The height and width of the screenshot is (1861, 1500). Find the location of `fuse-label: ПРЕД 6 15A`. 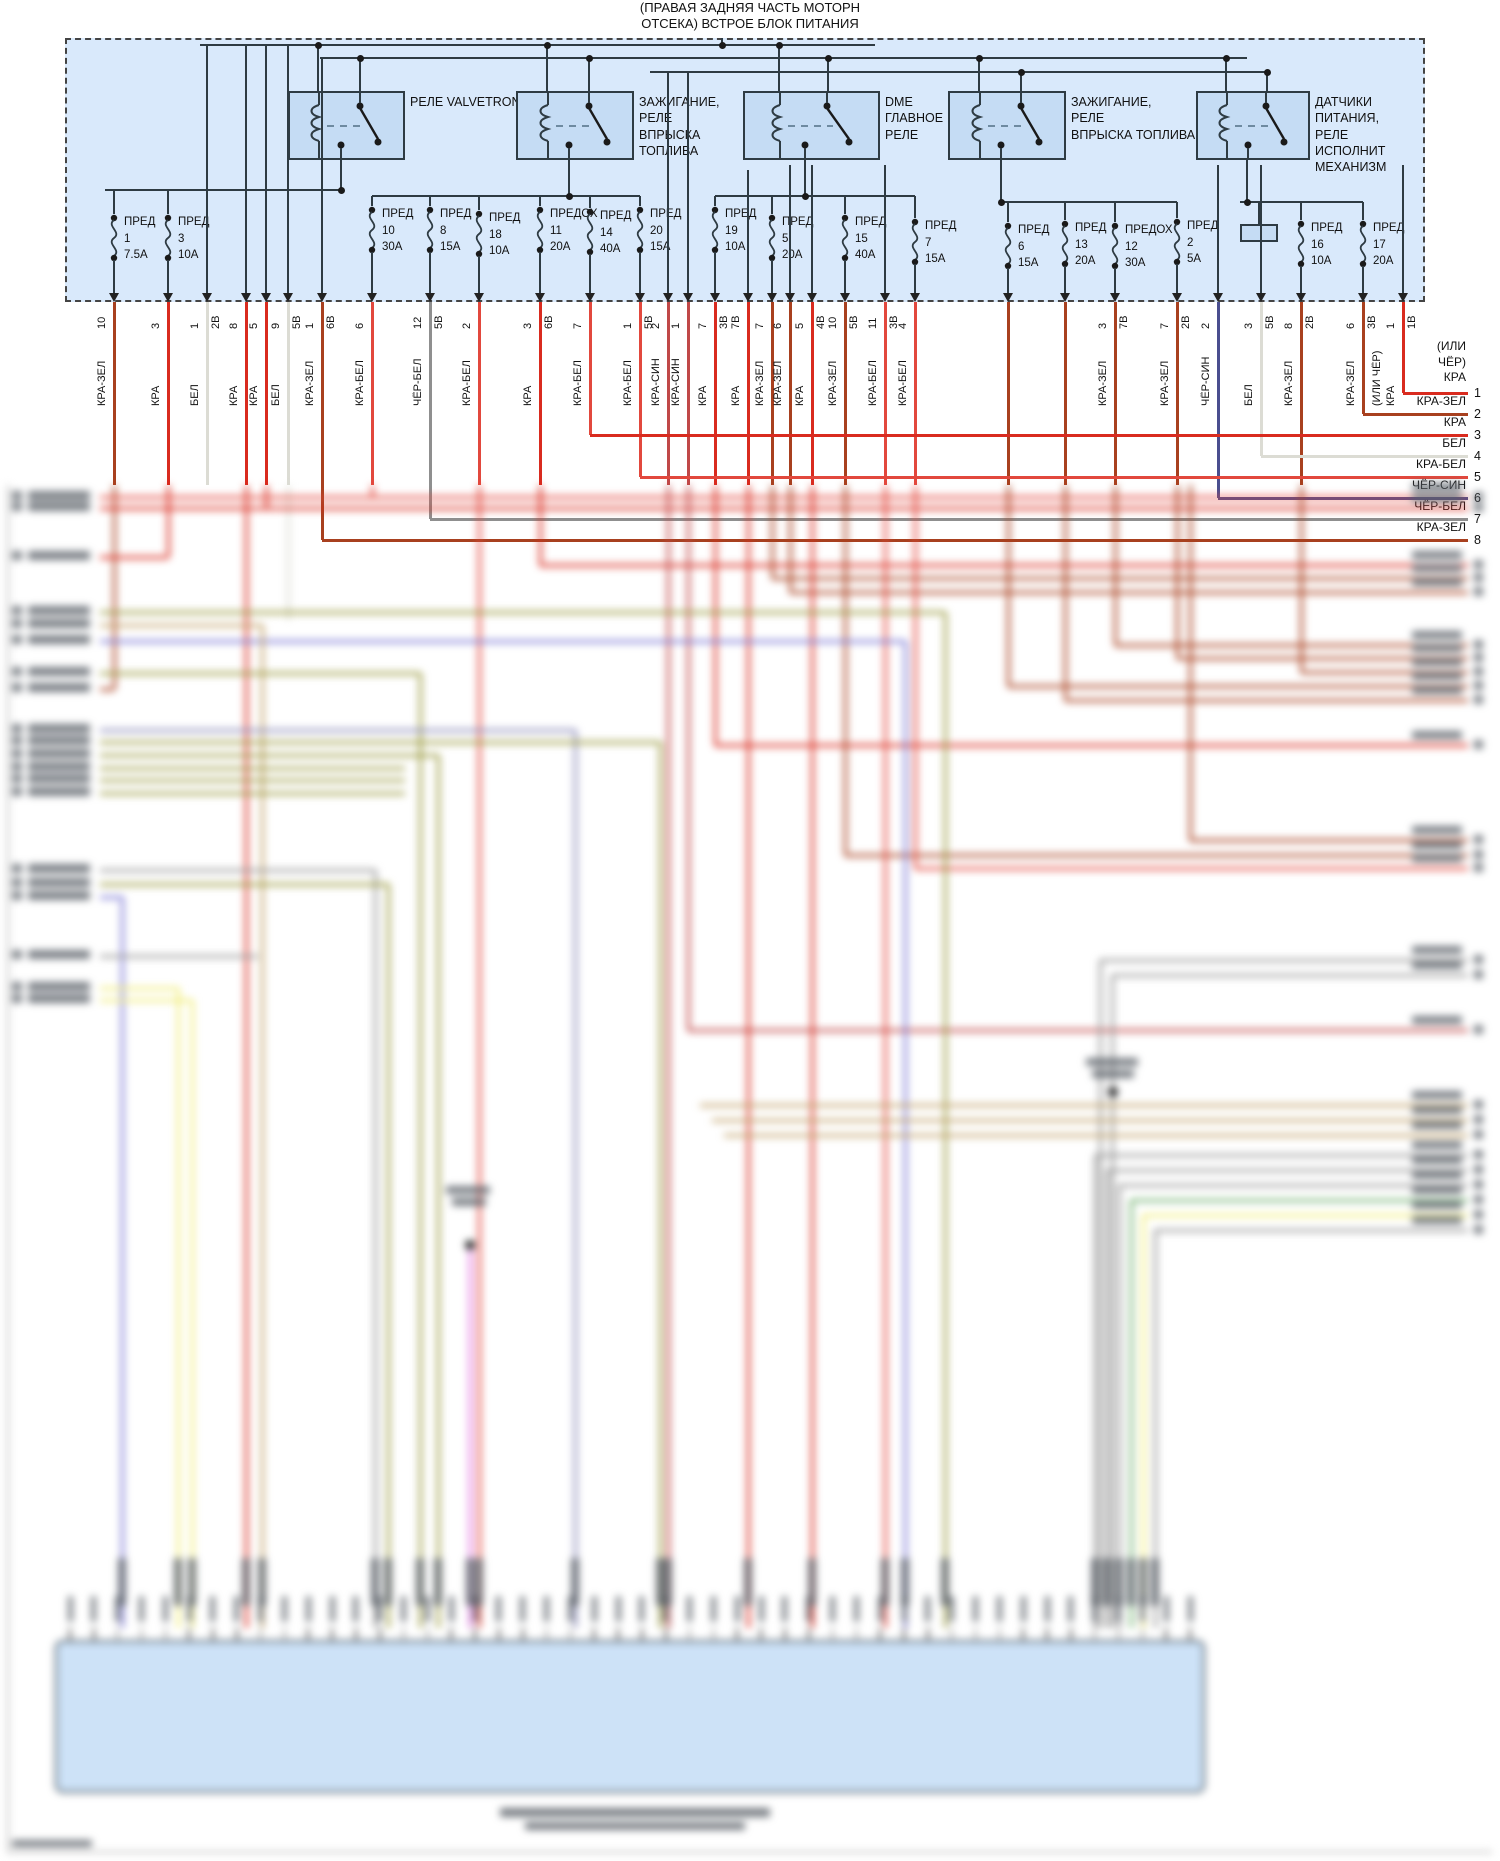

fuse-label: ПРЕД 6 15A is located at coordinates (1034, 247).